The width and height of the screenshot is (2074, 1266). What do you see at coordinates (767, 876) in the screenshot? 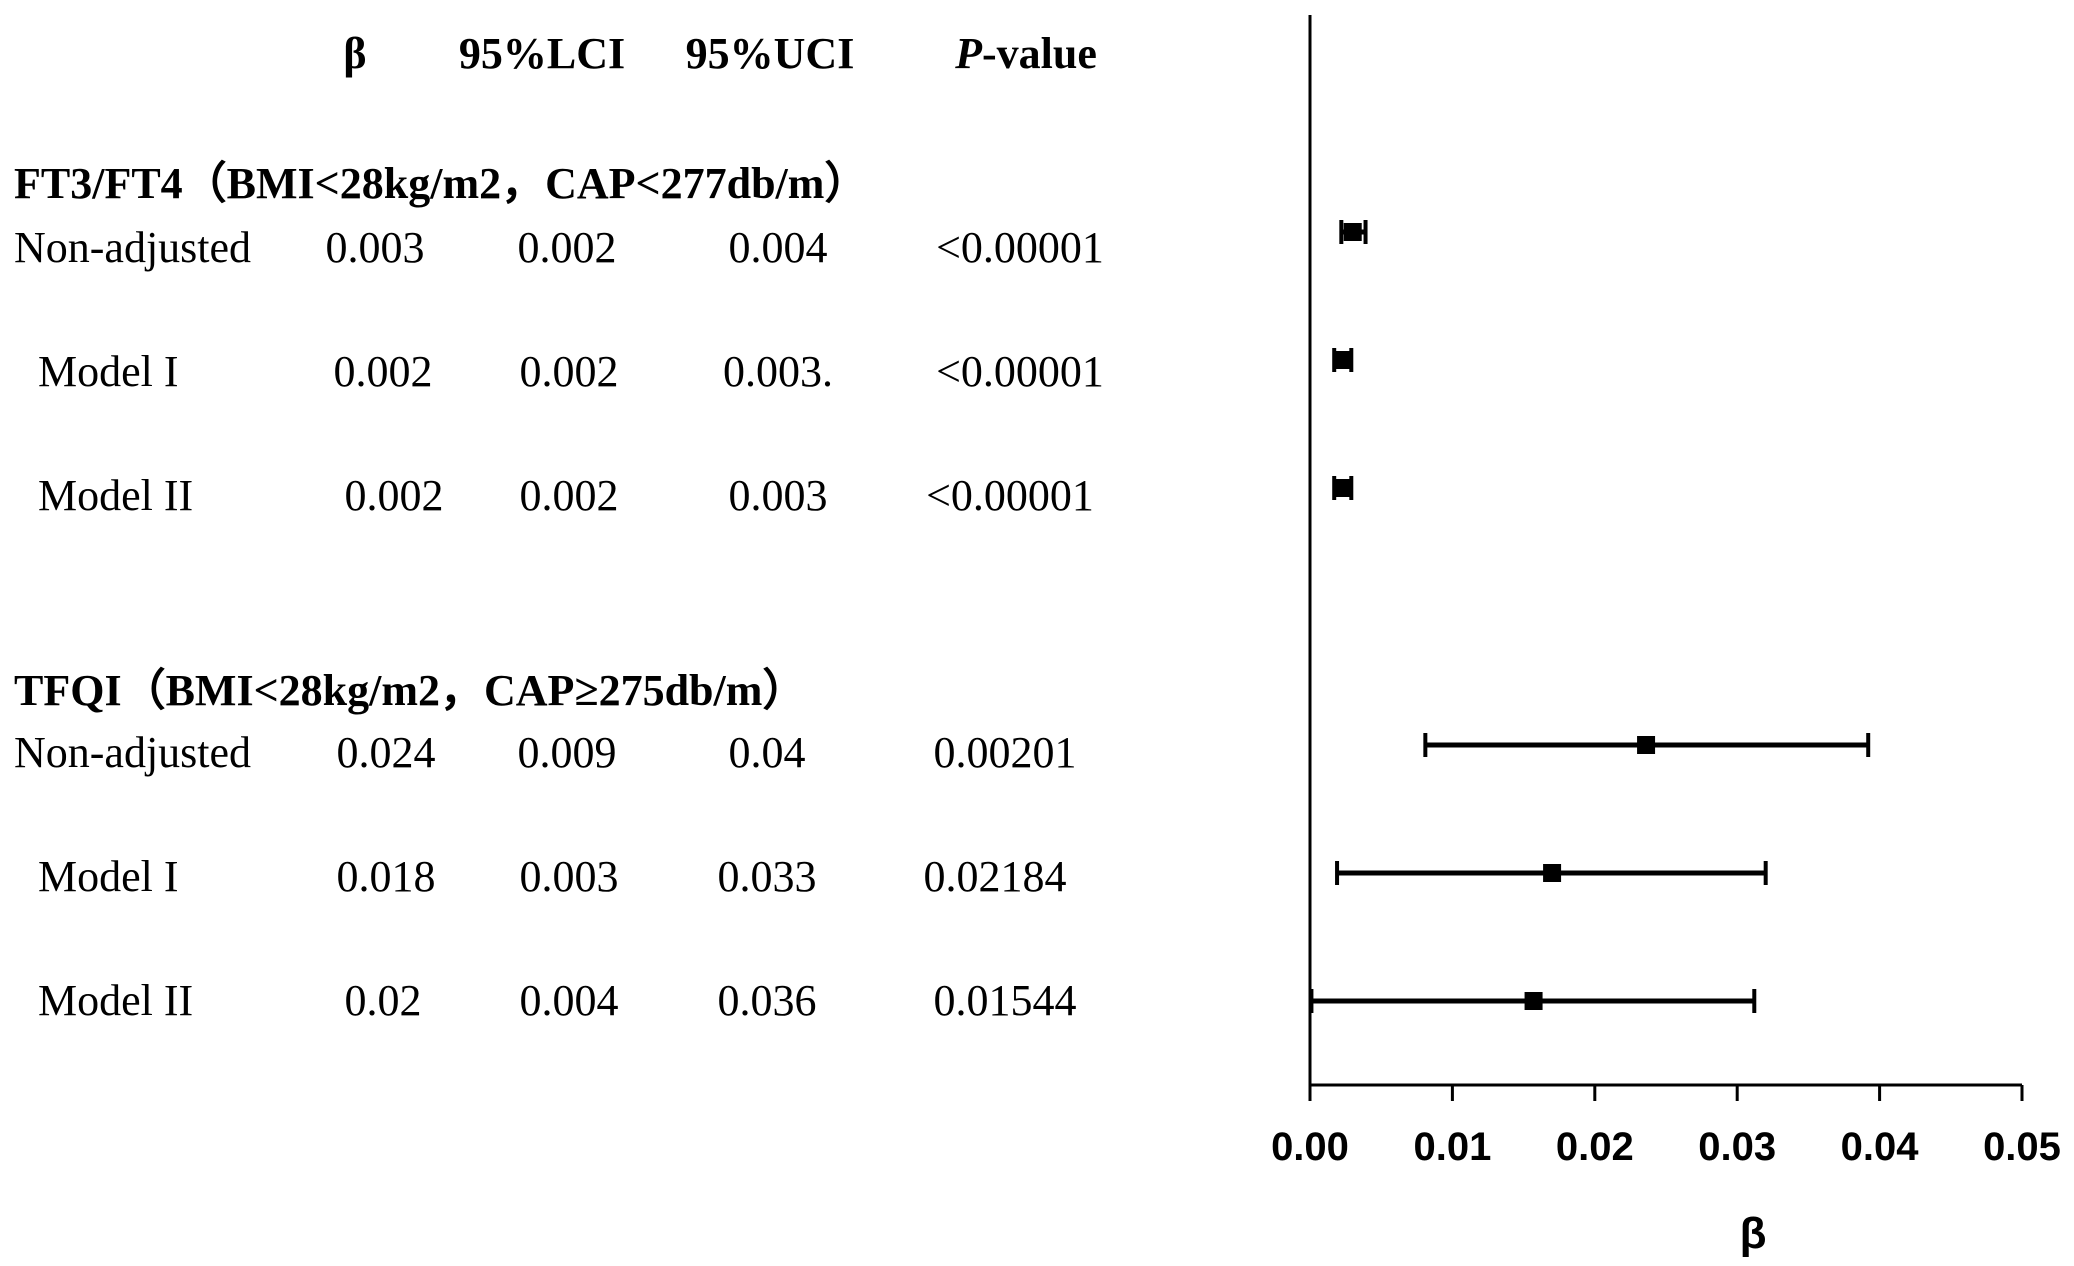
I see `uci-value: 0.033` at bounding box center [767, 876].